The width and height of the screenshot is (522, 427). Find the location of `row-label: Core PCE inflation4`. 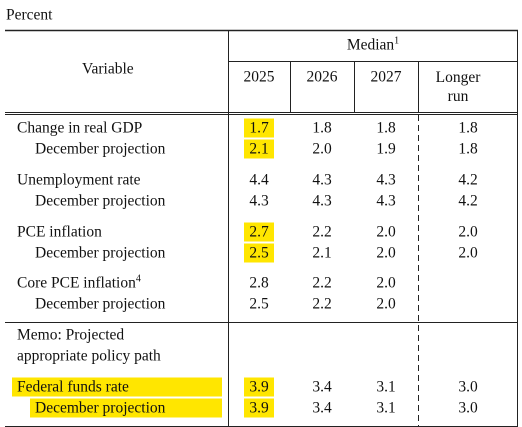

row-label: Core PCE inflation4 is located at coordinates (79, 283).